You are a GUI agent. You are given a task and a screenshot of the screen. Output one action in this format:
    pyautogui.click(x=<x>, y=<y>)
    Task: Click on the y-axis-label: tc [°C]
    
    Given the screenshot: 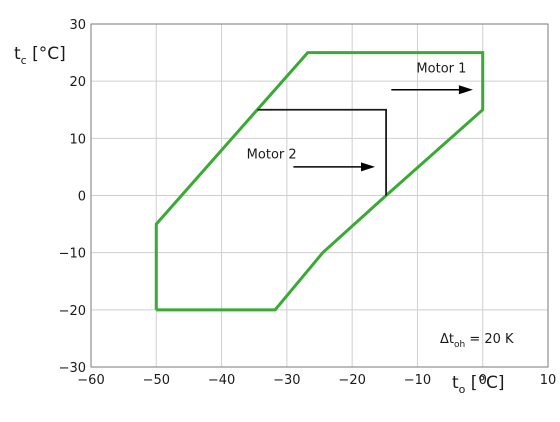 What is the action you would take?
    pyautogui.click(x=40, y=55)
    